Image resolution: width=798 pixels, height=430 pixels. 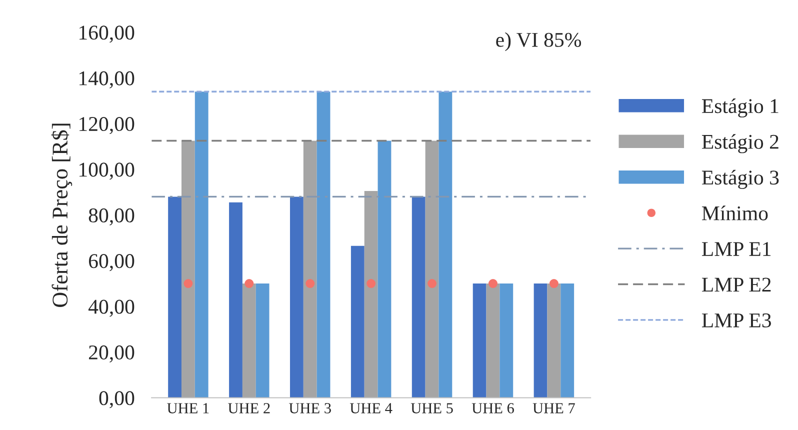 I want to click on x-tick-label: UHE 2, so click(x=249, y=408).